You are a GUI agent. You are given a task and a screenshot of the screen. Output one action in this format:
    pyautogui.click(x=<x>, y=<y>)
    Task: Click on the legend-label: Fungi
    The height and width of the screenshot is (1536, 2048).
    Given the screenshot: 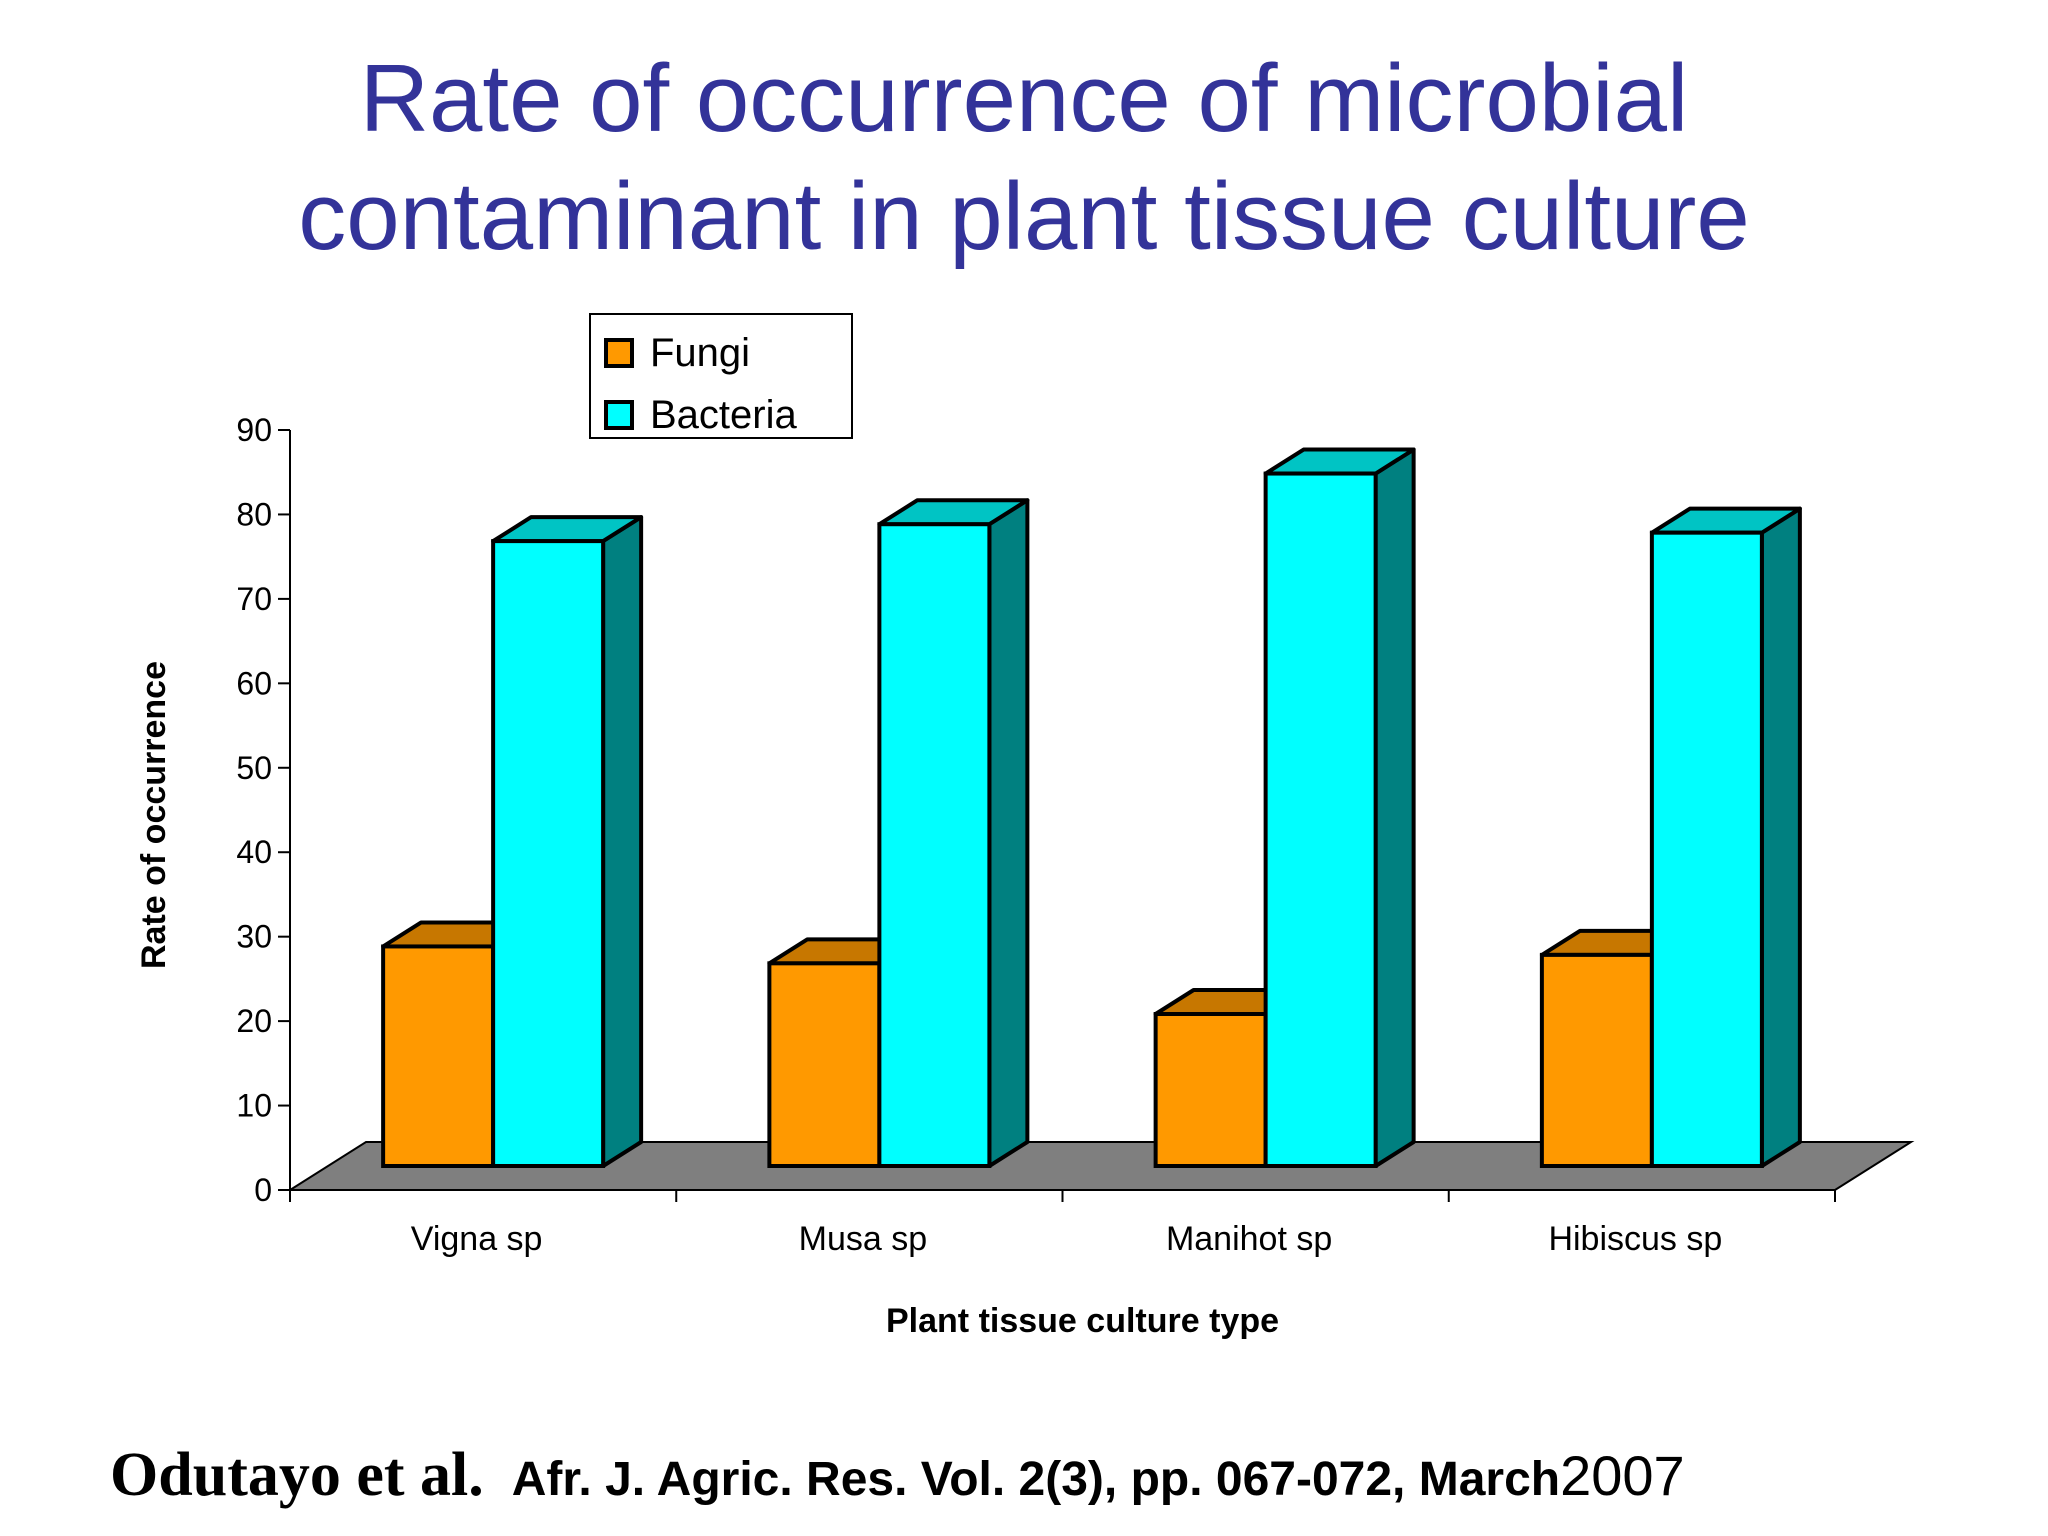 What is the action you would take?
    pyautogui.click(x=700, y=353)
    